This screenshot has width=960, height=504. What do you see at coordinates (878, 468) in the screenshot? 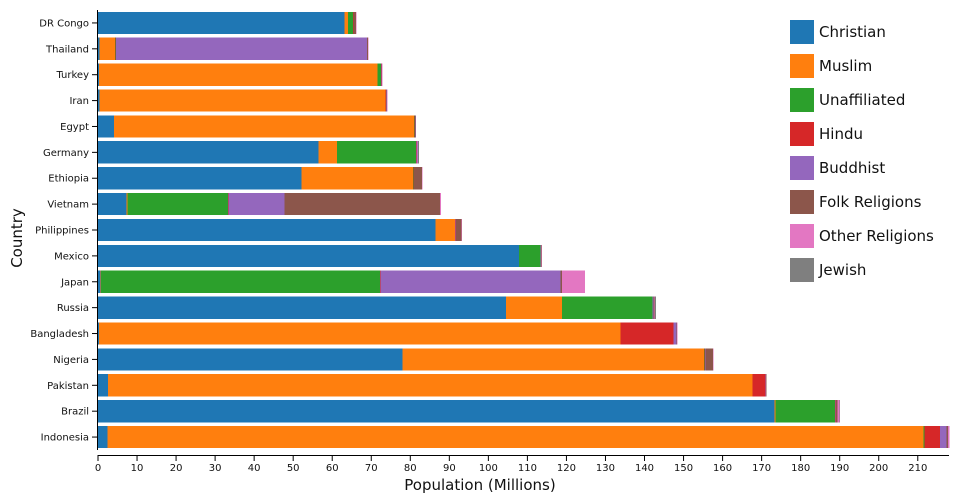
I see `x-tick-label: 200` at bounding box center [878, 468].